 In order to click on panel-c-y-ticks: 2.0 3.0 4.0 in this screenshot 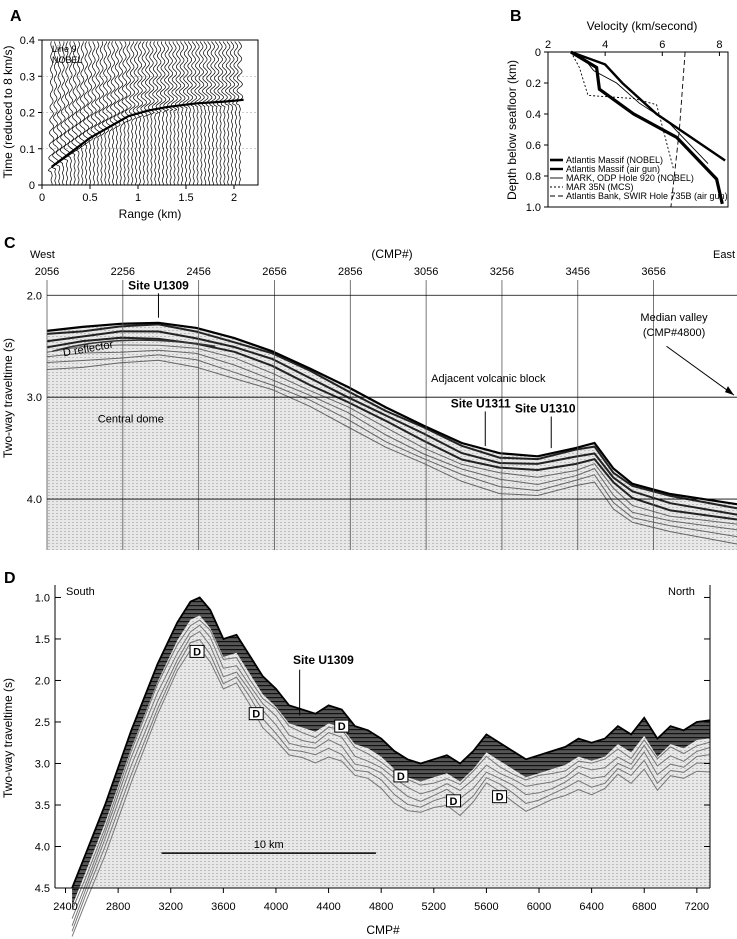, I will do `click(34, 398)`.